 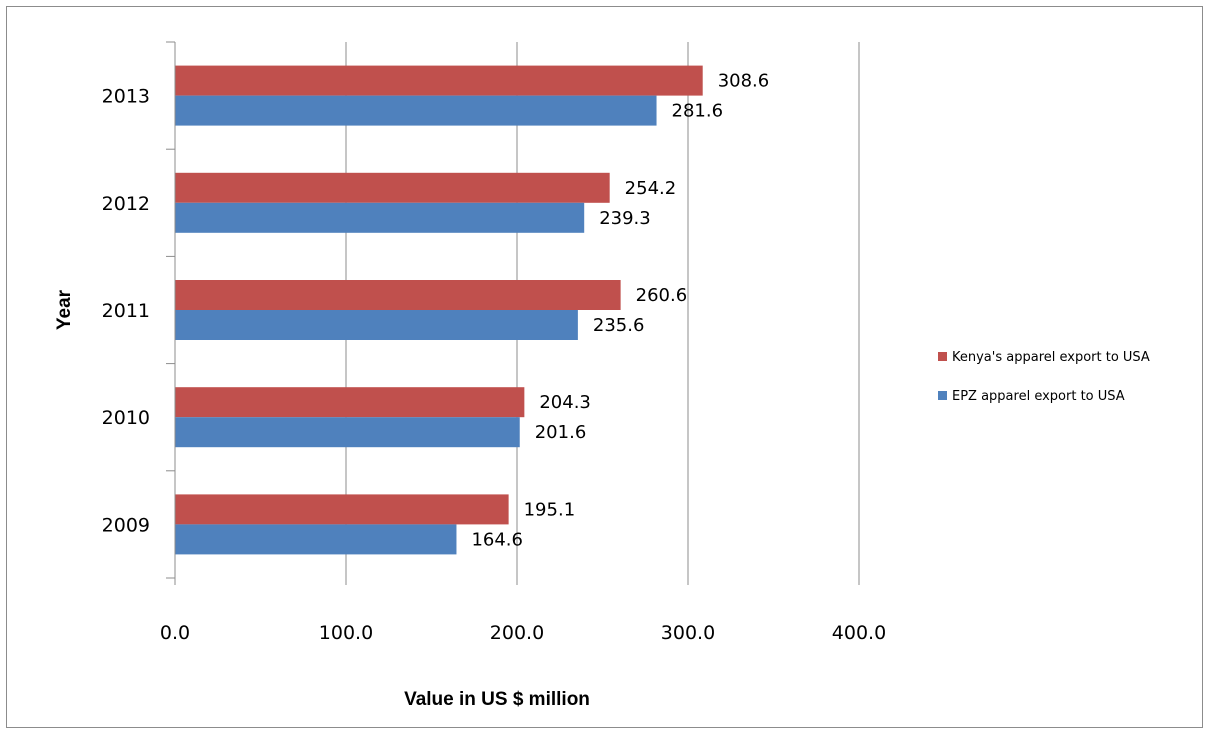 I want to click on data-label: 239.3, so click(x=625, y=218).